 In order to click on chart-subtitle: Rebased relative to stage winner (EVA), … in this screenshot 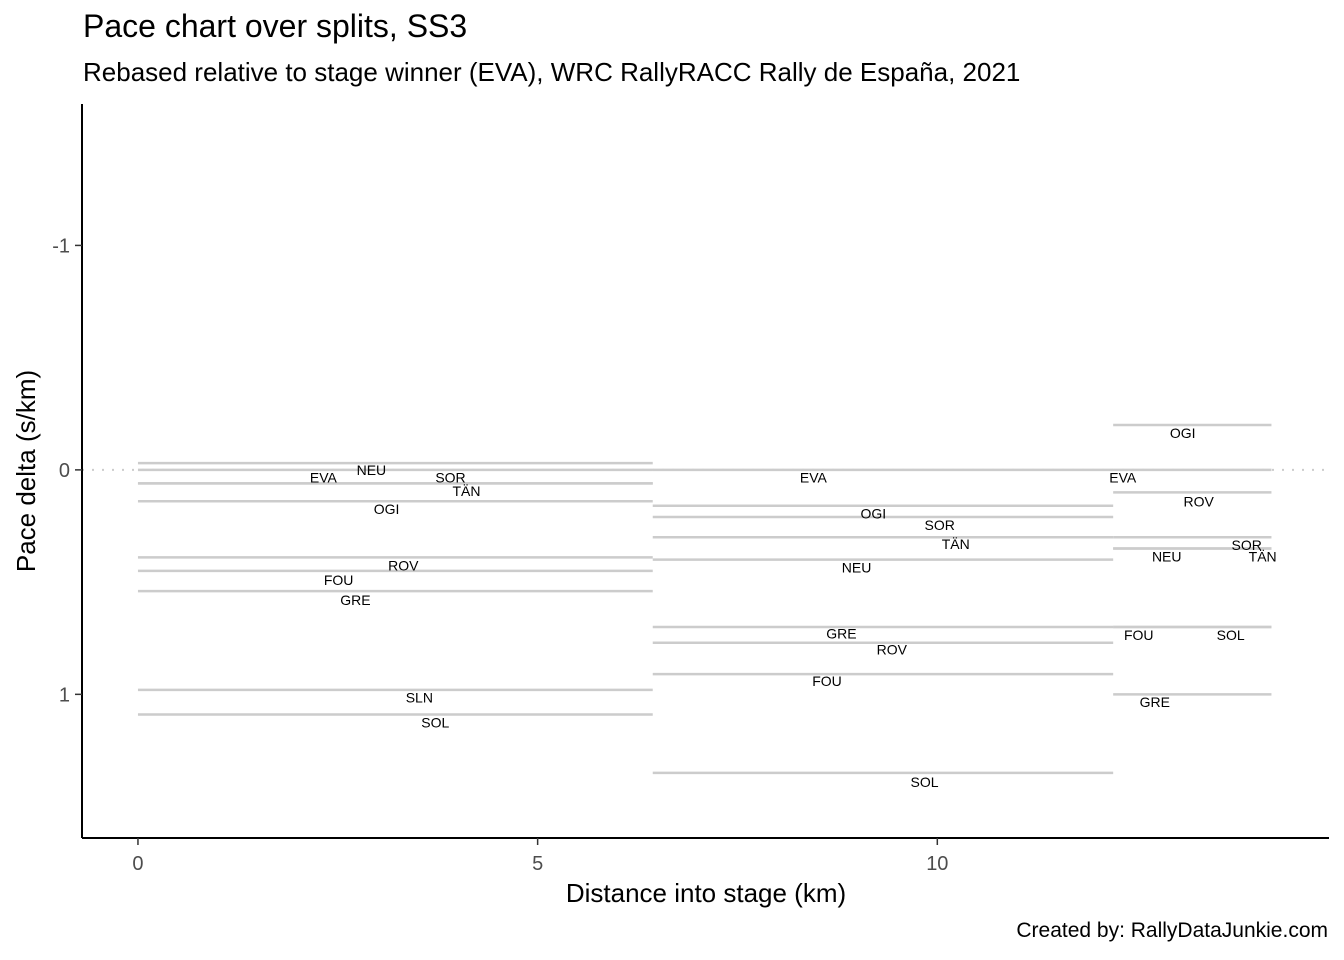, I will do `click(552, 72)`.